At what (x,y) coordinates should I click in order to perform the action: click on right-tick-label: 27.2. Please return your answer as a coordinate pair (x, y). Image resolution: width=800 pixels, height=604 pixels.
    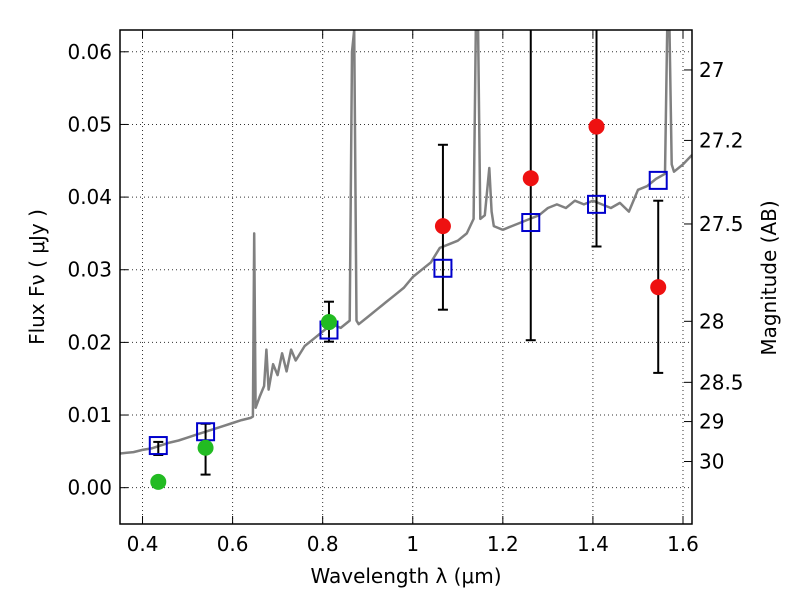
    Looking at the image, I should click on (721, 140).